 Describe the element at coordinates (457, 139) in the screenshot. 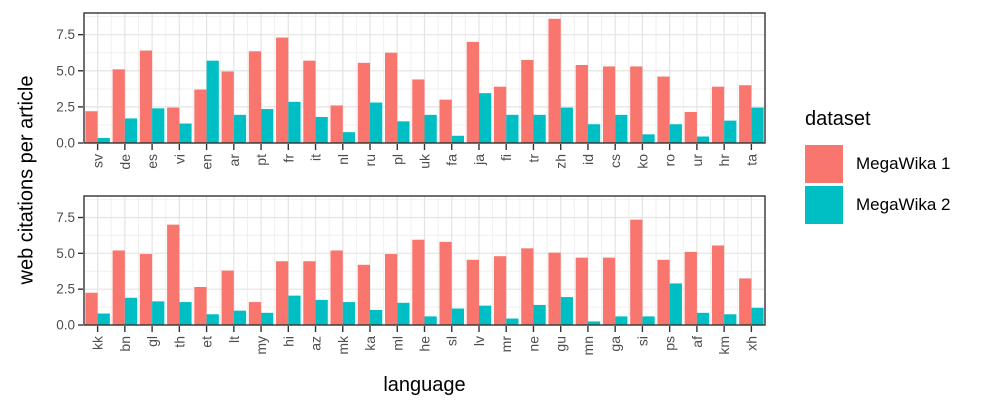

I see `bar-megawika-2-fa` at that location.